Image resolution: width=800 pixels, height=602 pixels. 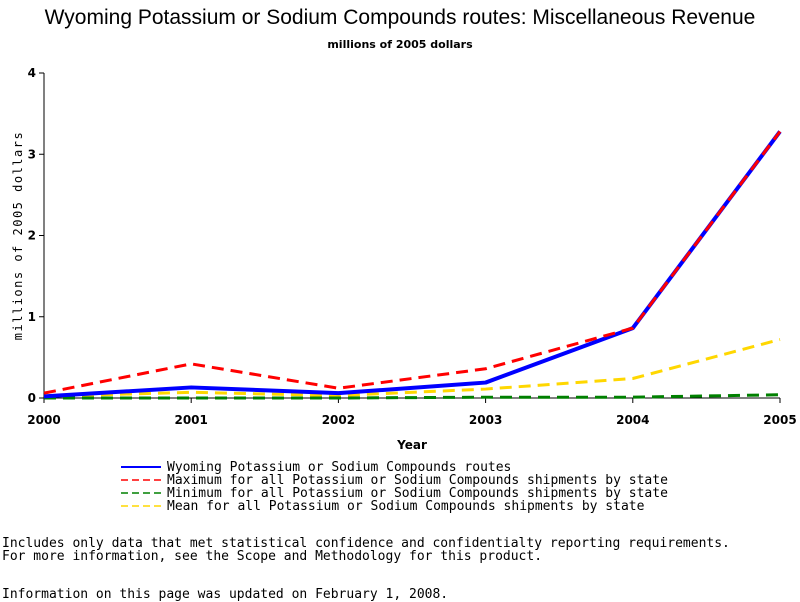 I want to click on chart-subtitle: millions of 2005 dollars, so click(x=400, y=44).